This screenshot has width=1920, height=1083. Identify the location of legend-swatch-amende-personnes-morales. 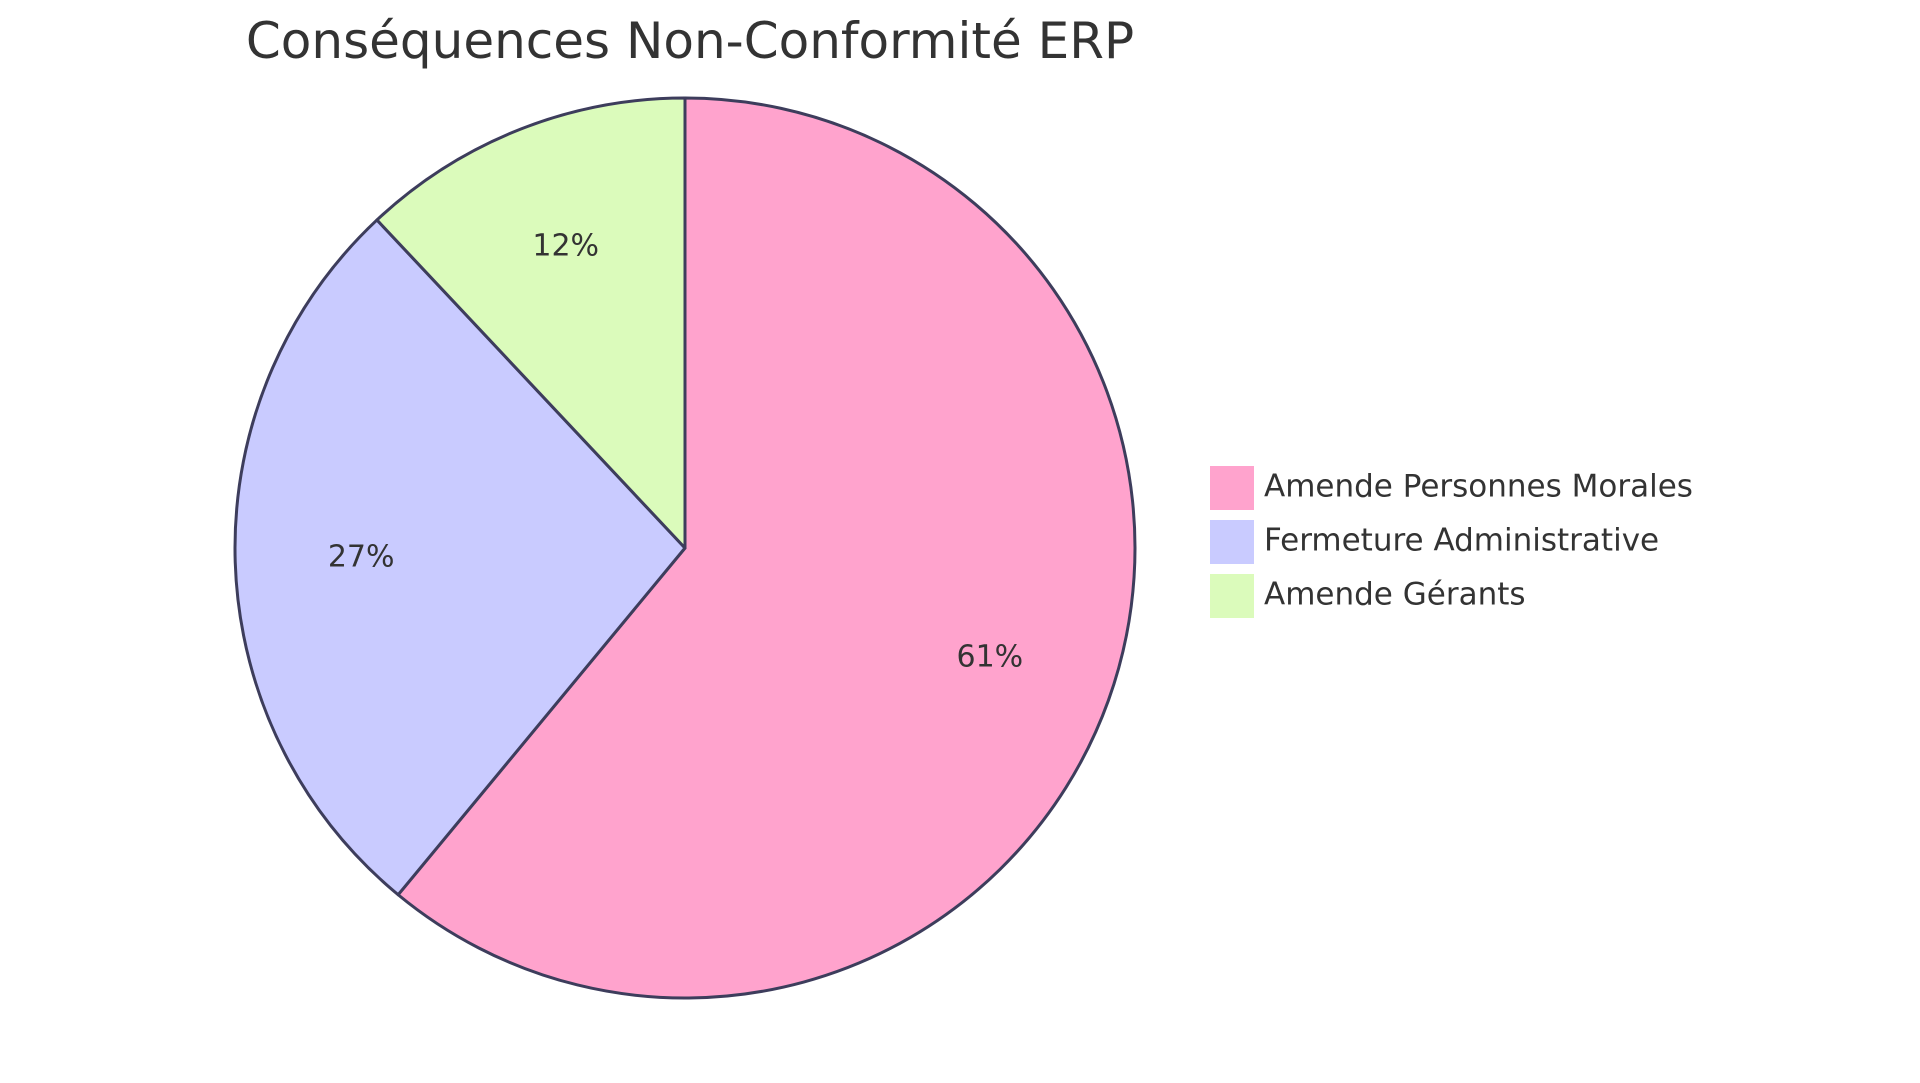
(1232, 488).